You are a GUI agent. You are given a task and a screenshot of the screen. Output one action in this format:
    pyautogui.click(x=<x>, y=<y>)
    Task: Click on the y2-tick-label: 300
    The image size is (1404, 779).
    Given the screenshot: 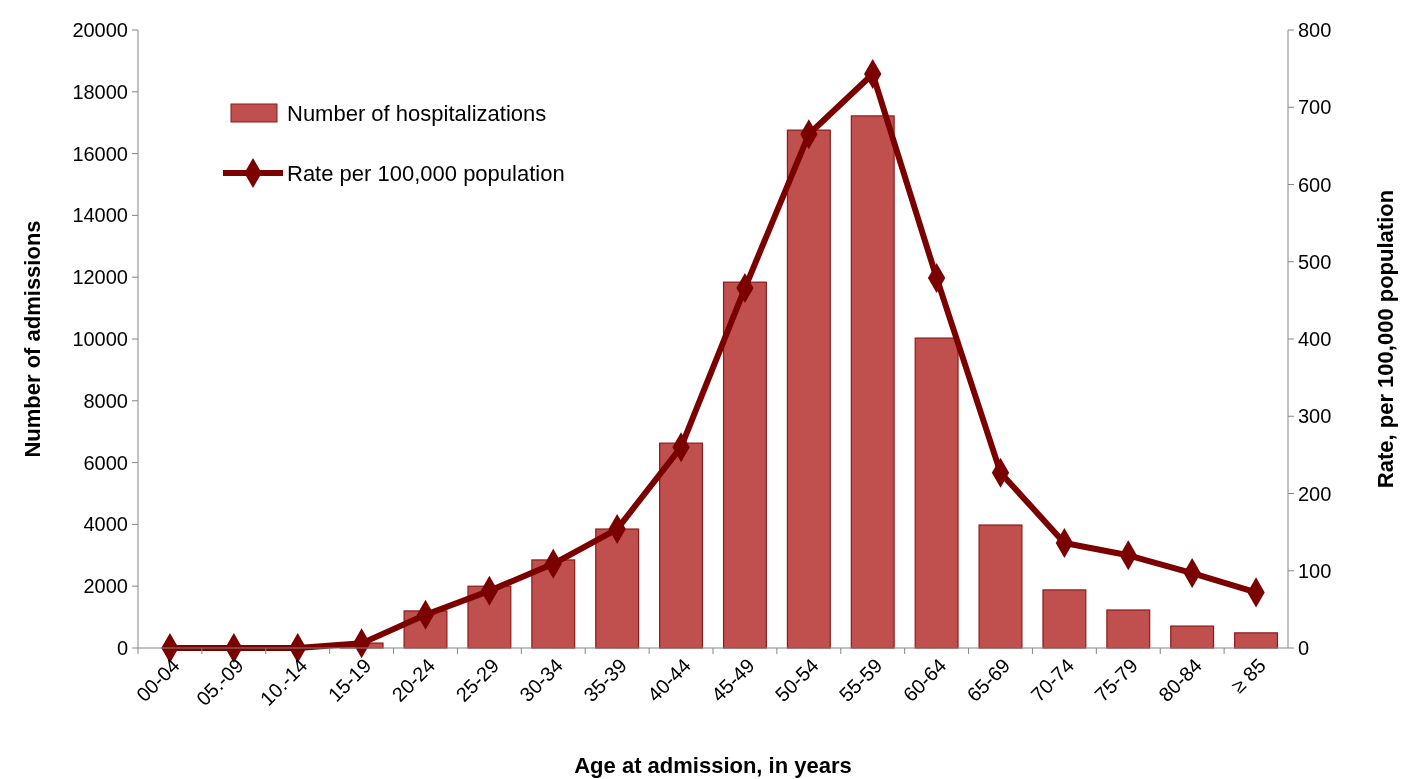 What is the action you would take?
    pyautogui.click(x=1315, y=416)
    